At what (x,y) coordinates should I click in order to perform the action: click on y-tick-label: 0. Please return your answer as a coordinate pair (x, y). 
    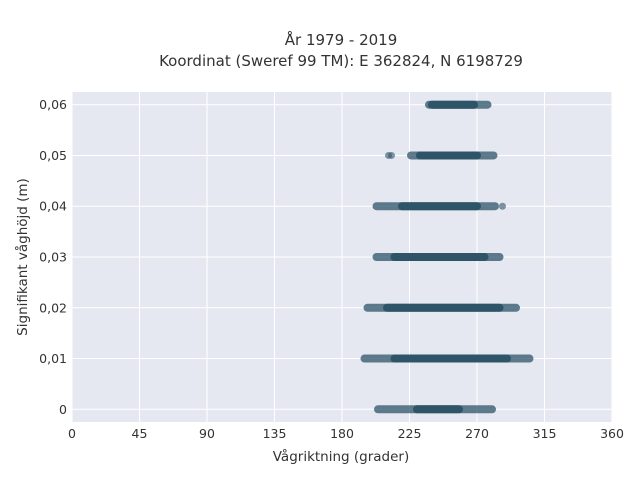
    Looking at the image, I should click on (63, 409).